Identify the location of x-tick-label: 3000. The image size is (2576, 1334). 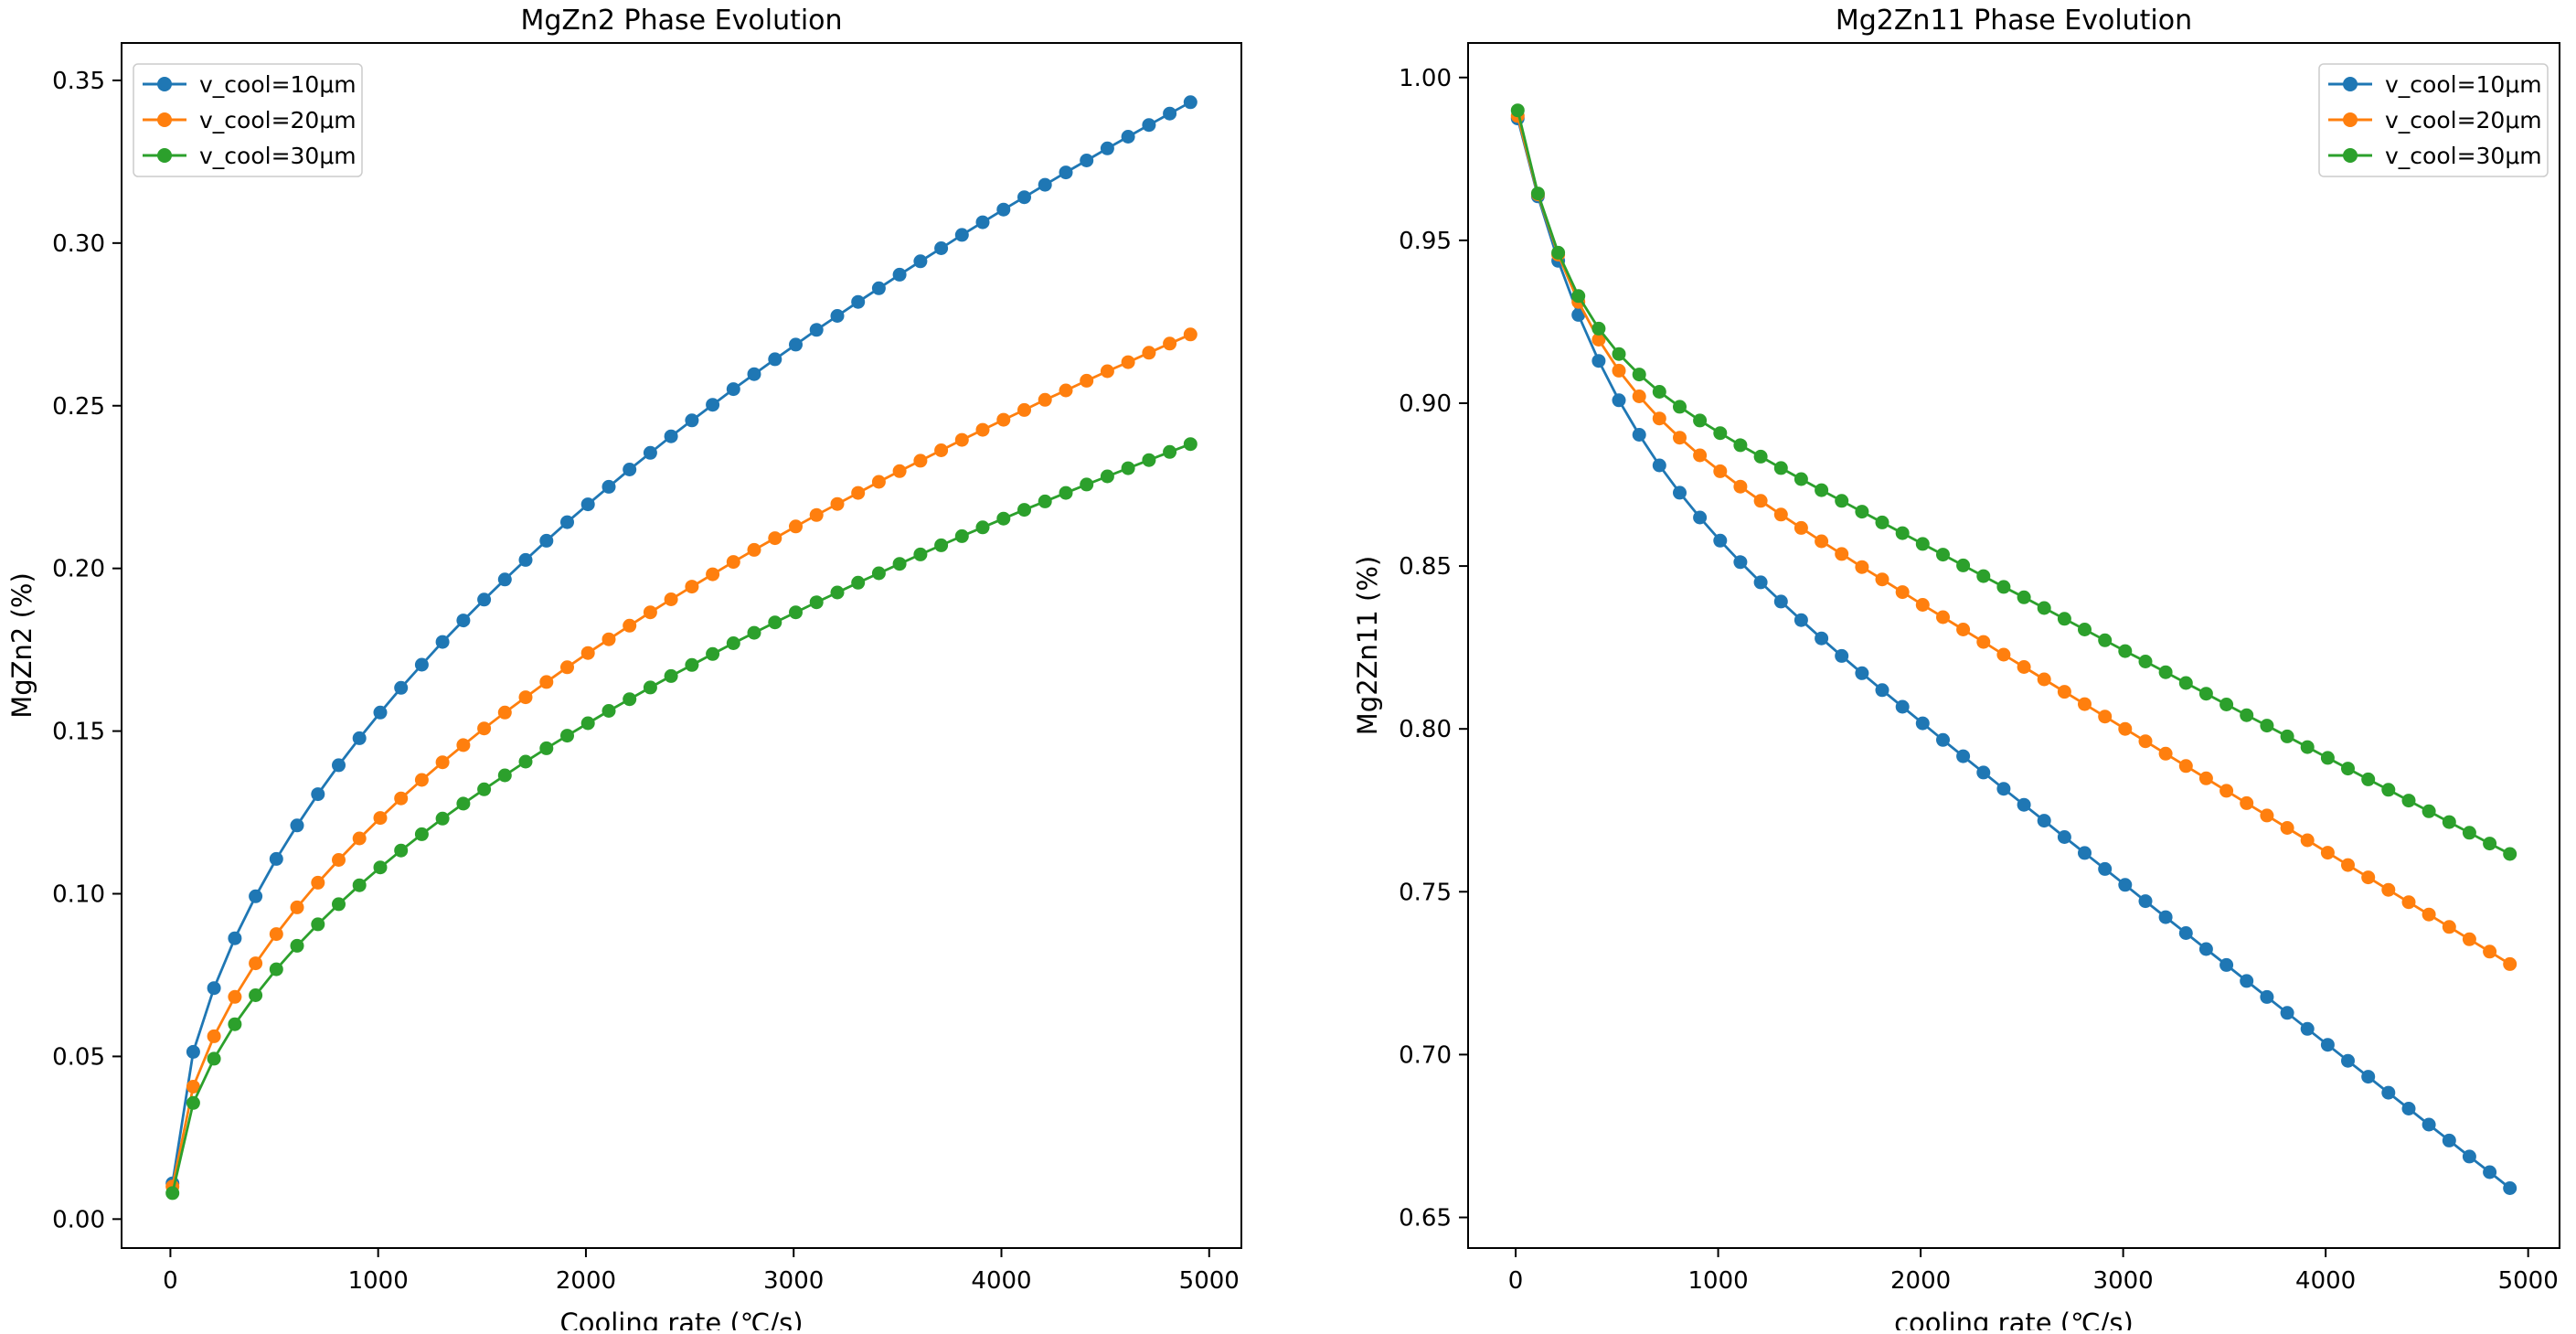
(2123, 1281).